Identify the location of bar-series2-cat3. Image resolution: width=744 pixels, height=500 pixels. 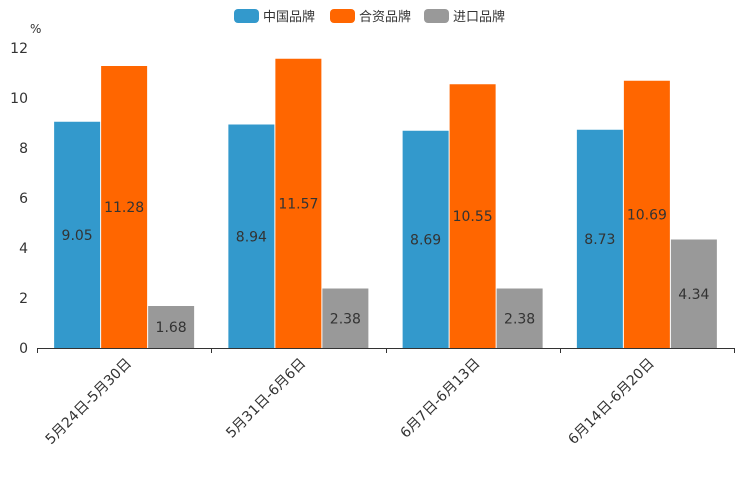
(472, 216).